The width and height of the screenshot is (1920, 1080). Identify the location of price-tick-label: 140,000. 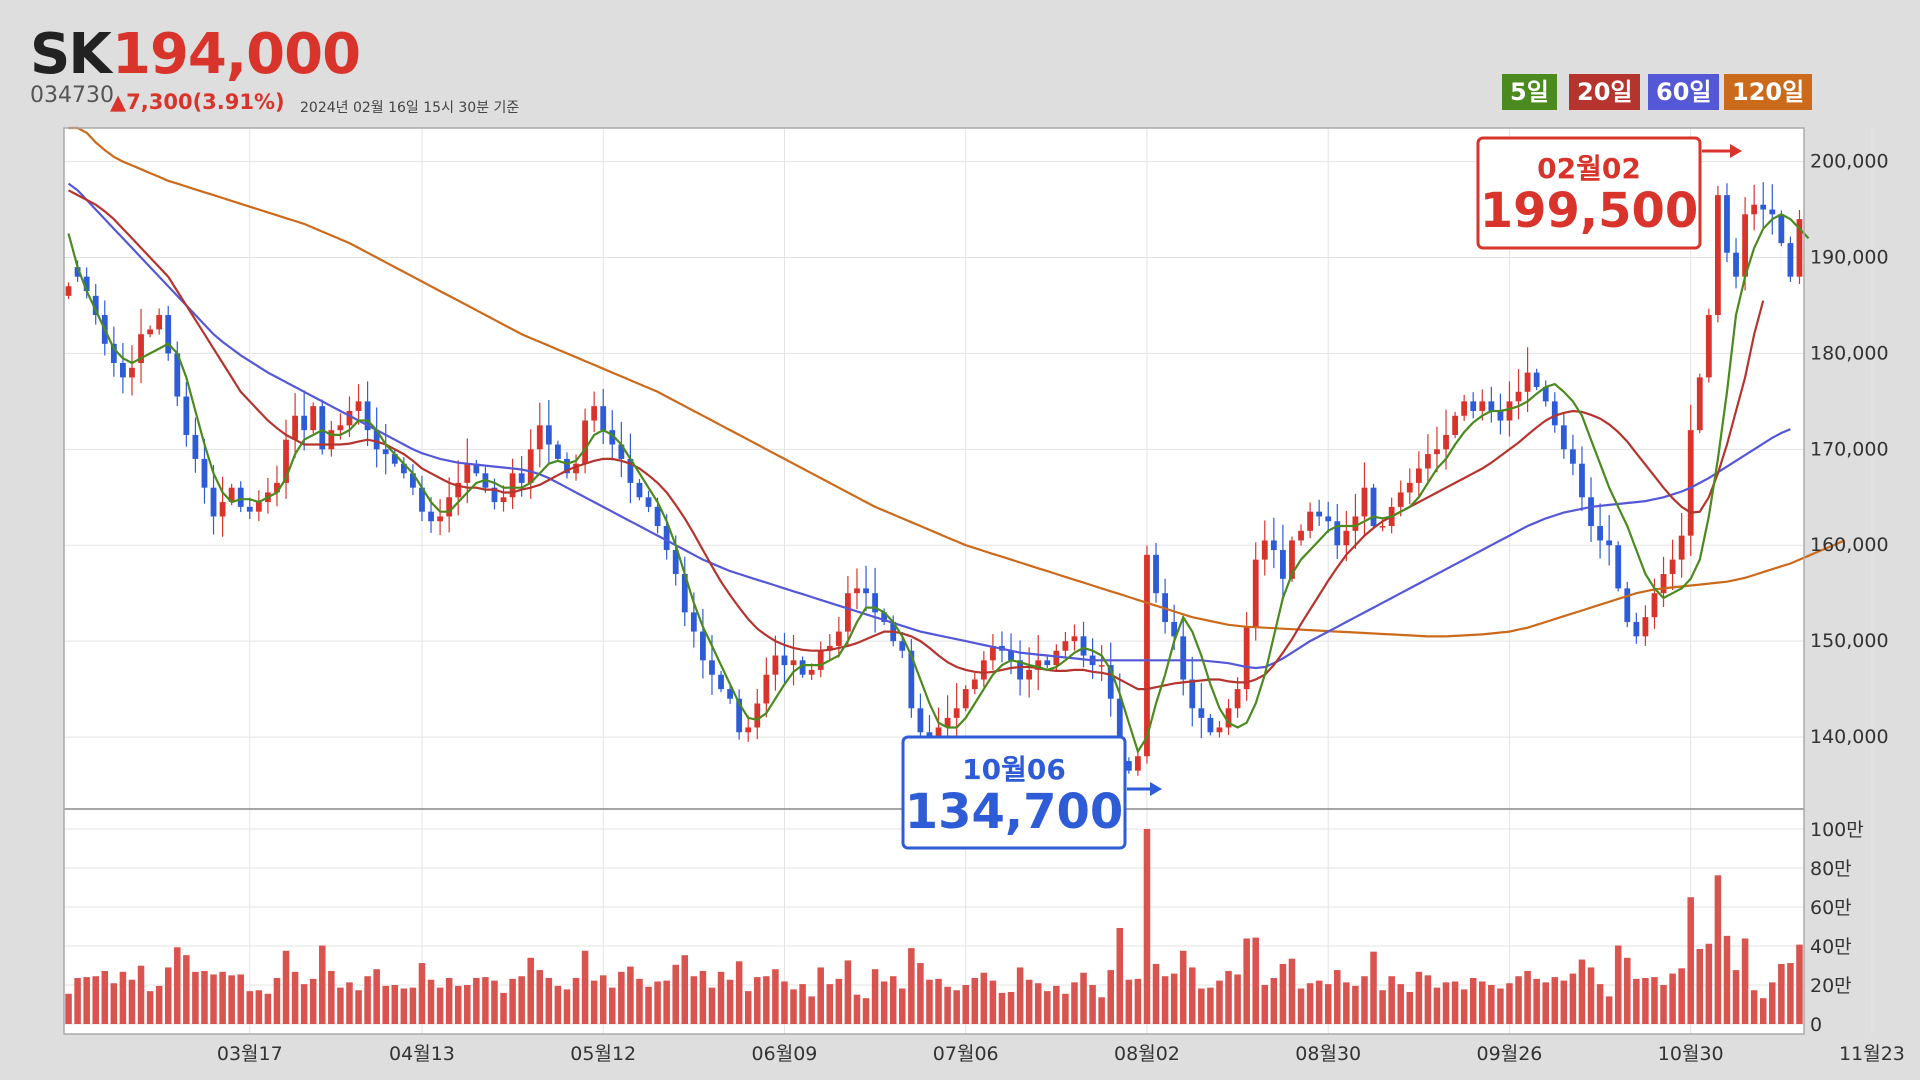
(1849, 737).